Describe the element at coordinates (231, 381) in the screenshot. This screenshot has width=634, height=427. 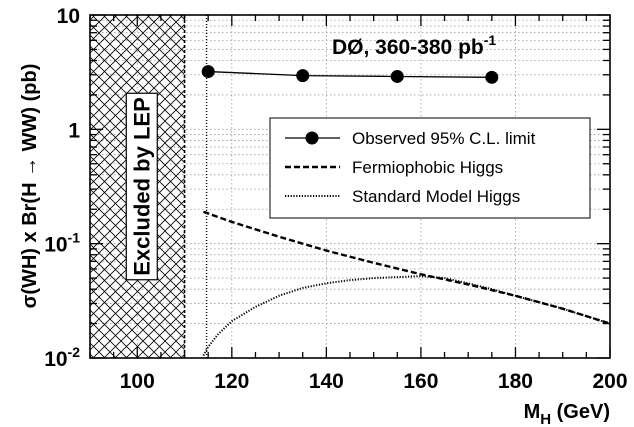
I see `x-tick-label: 120` at that location.